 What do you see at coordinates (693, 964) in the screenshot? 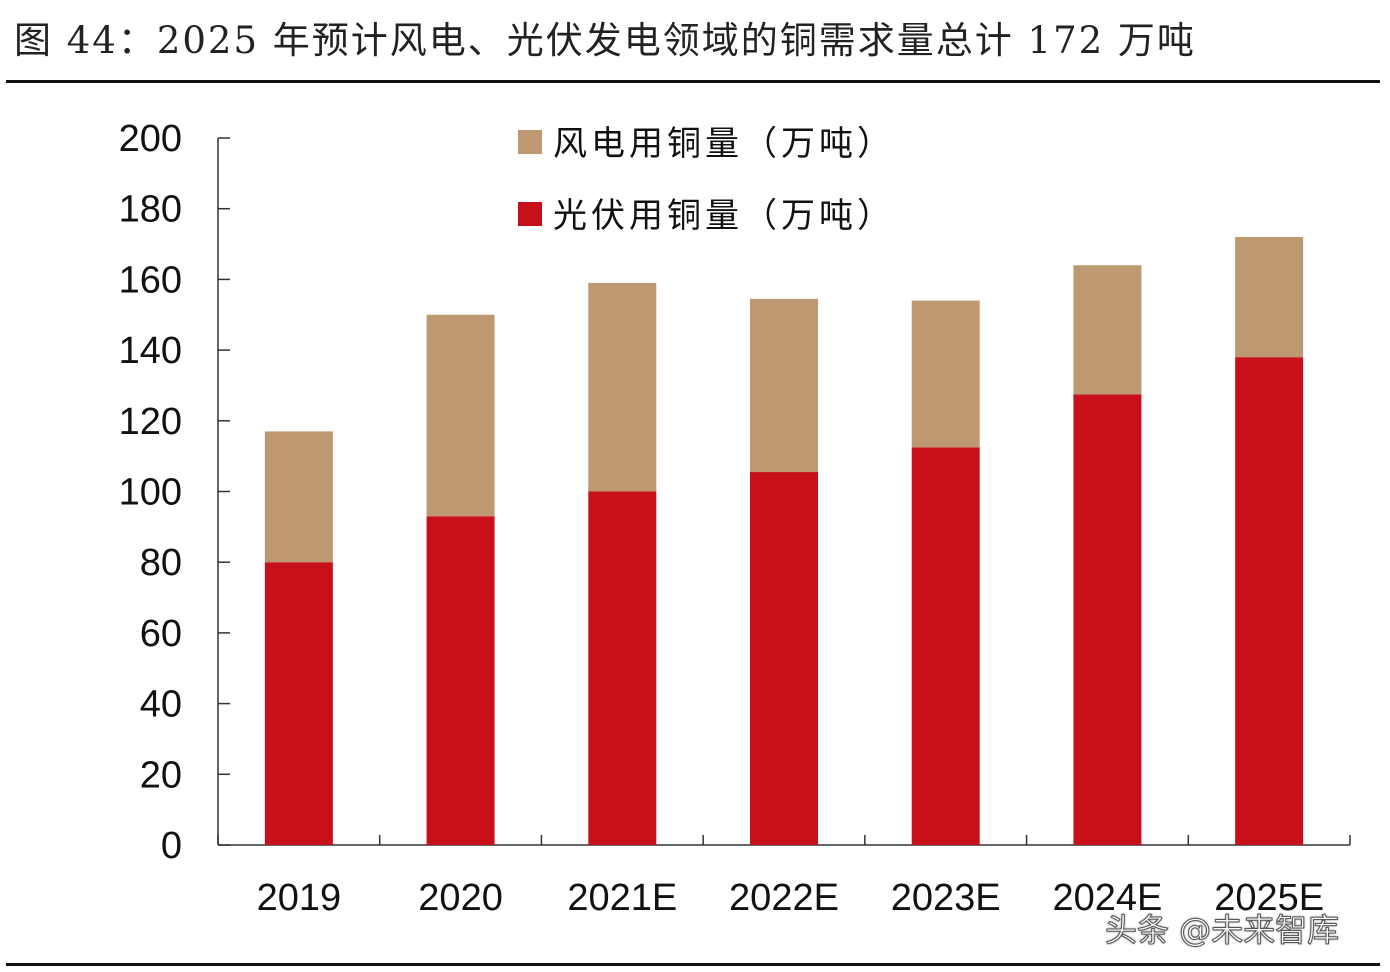
I see `bottom-rule` at bounding box center [693, 964].